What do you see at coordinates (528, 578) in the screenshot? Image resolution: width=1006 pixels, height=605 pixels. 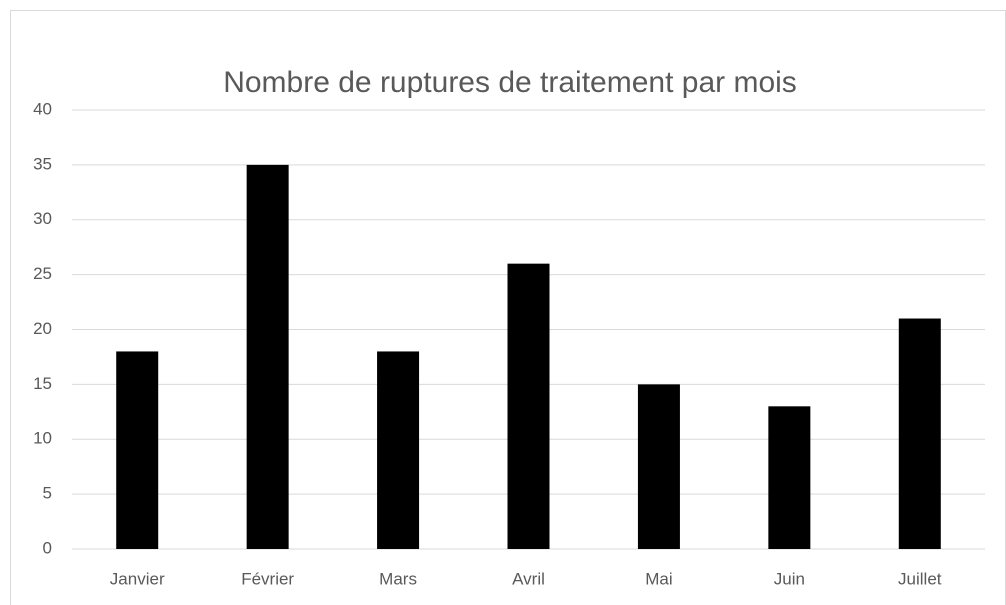 I see `x-tick-label: Avril` at bounding box center [528, 578].